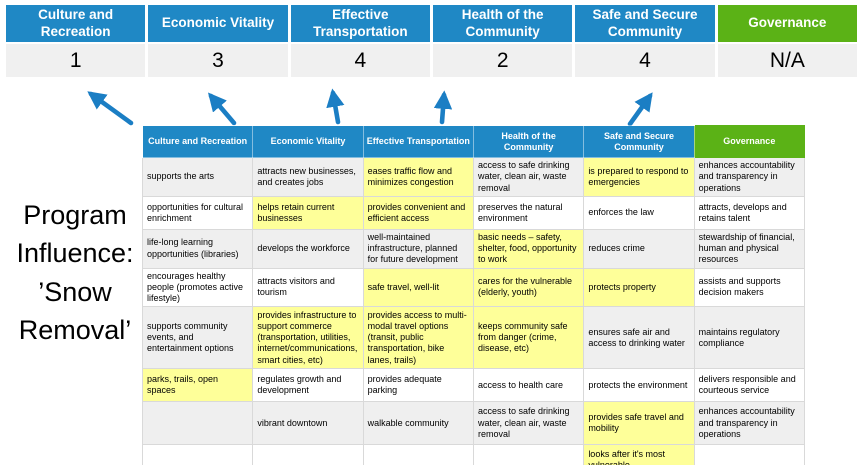 This screenshot has height=465, width=859. I want to click on scorecard-column: Governance N/A, so click(787, 41).